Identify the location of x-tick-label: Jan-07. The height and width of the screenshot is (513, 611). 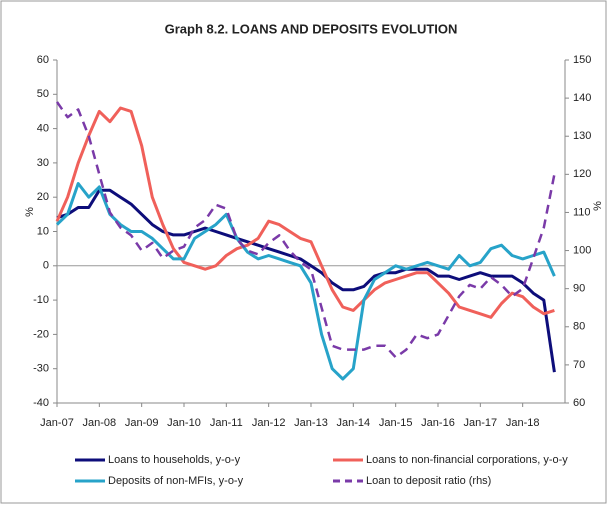
(57, 423).